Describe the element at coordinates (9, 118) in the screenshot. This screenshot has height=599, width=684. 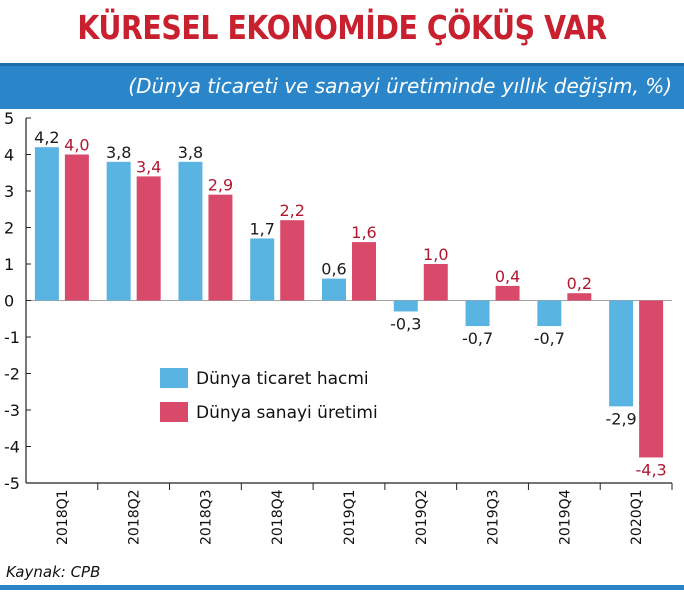
I see `y-tick-label: 5` at that location.